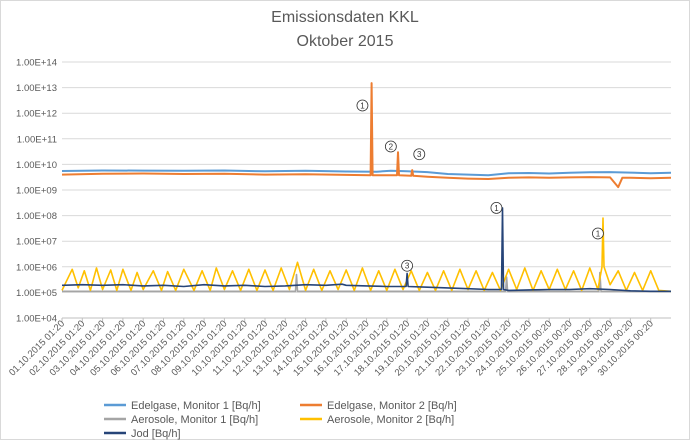  What do you see at coordinates (36, 114) in the screenshot?
I see `y-tick-label: 1.00E+12` at bounding box center [36, 114].